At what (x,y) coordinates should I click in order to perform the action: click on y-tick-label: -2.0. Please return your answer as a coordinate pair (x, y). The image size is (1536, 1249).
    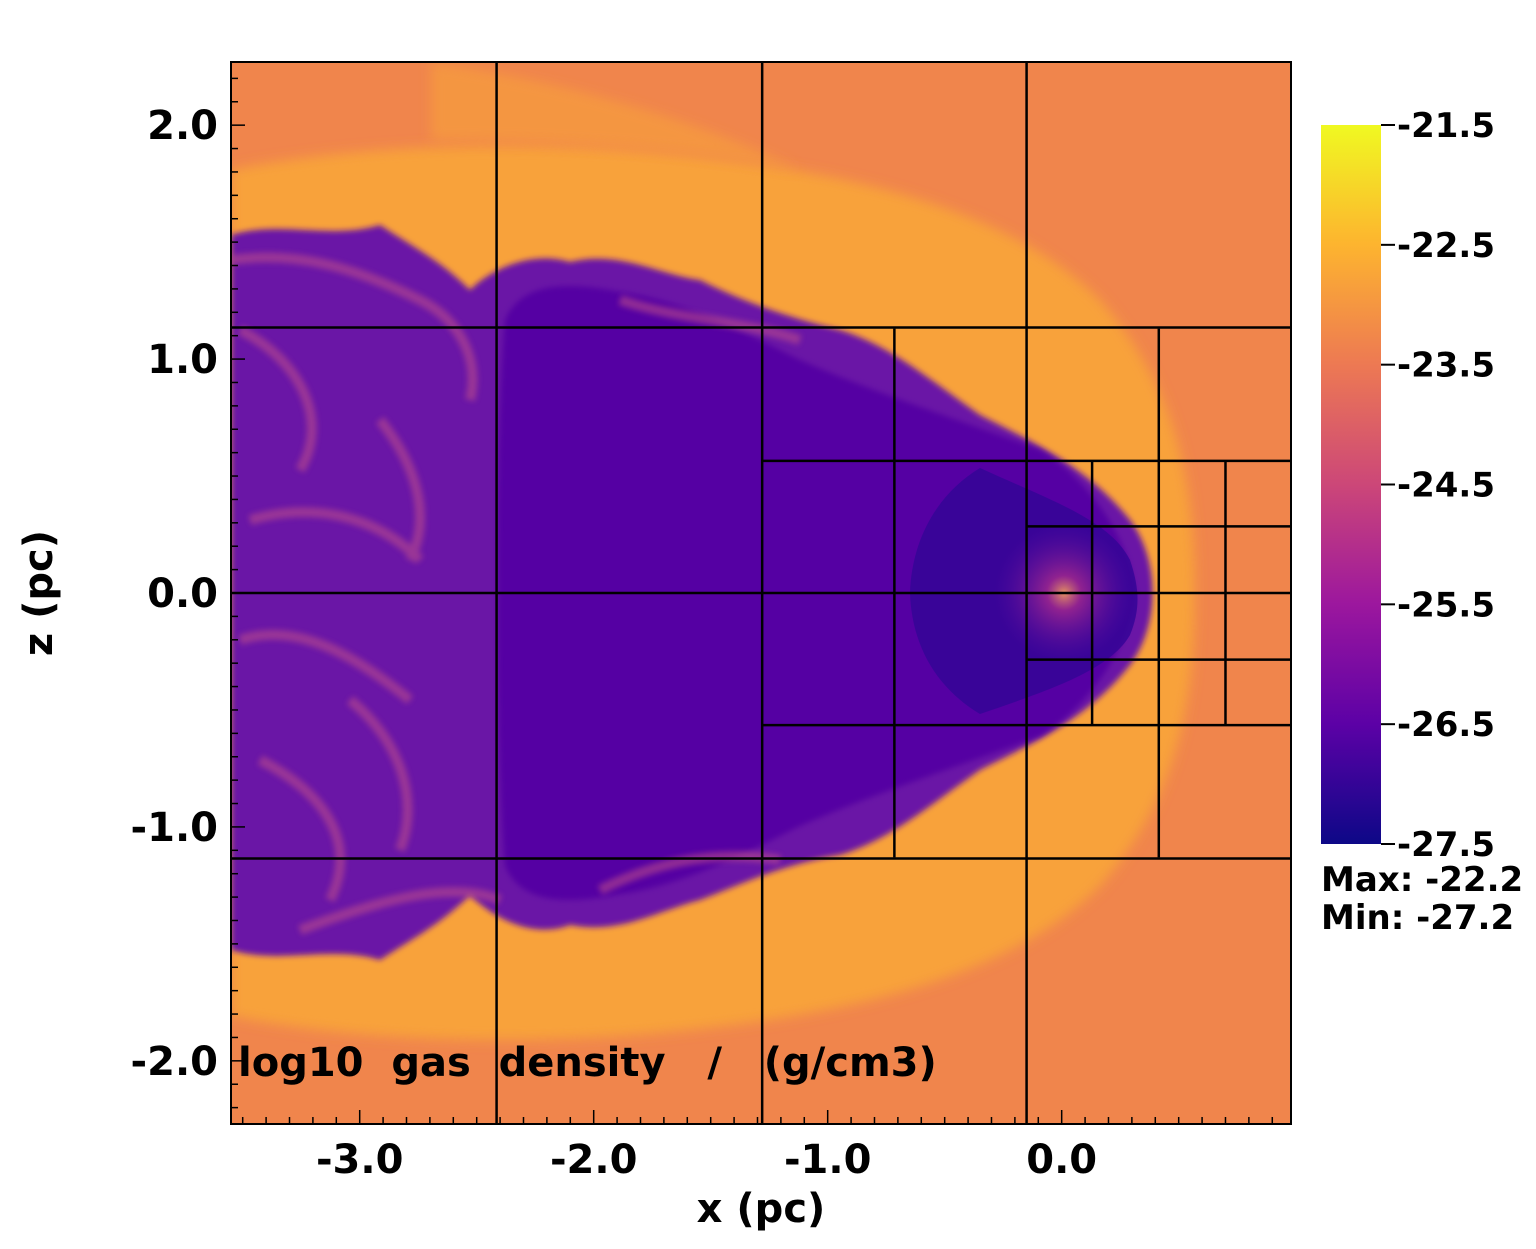
    Looking at the image, I should click on (174, 1062).